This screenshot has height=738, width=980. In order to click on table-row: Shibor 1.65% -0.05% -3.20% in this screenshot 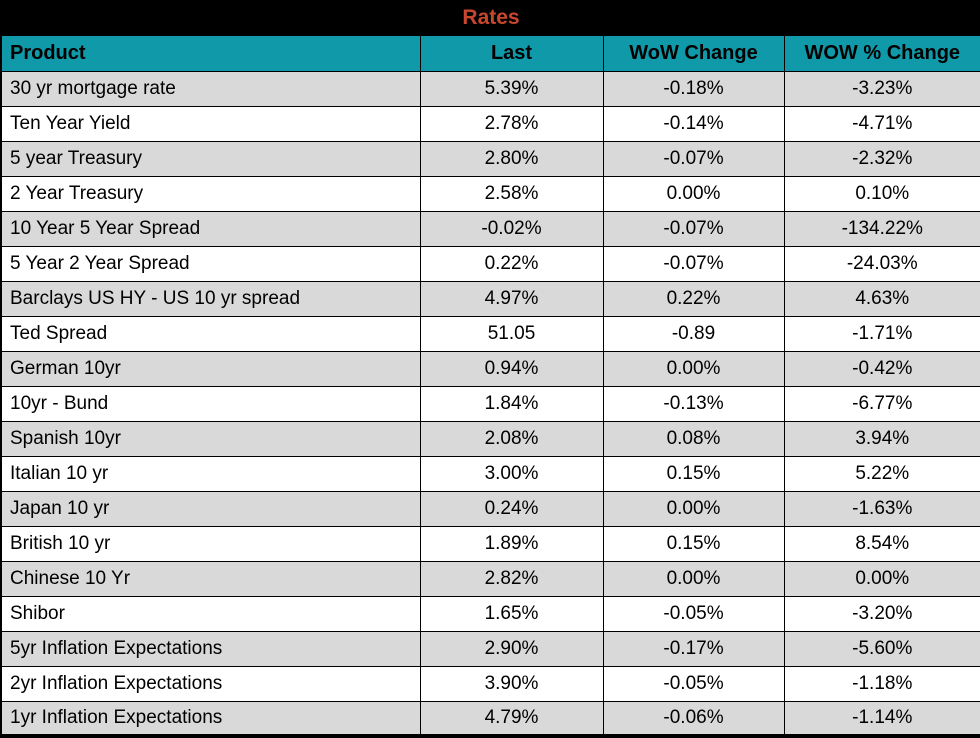, I will do `click(490, 613)`.